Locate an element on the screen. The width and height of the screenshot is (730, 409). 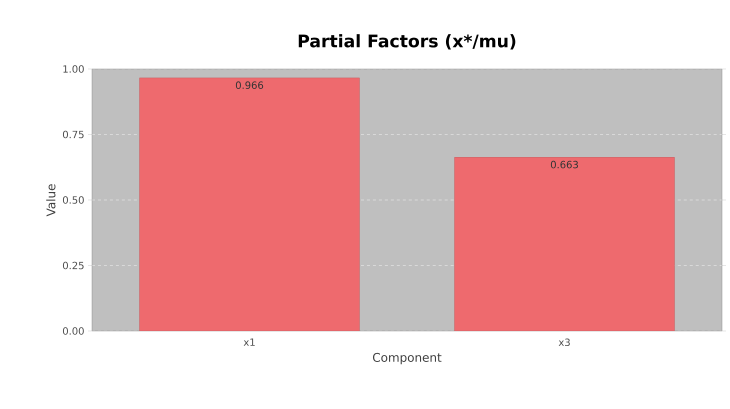
y-tick-label: 0.00 is located at coordinates (73, 331).